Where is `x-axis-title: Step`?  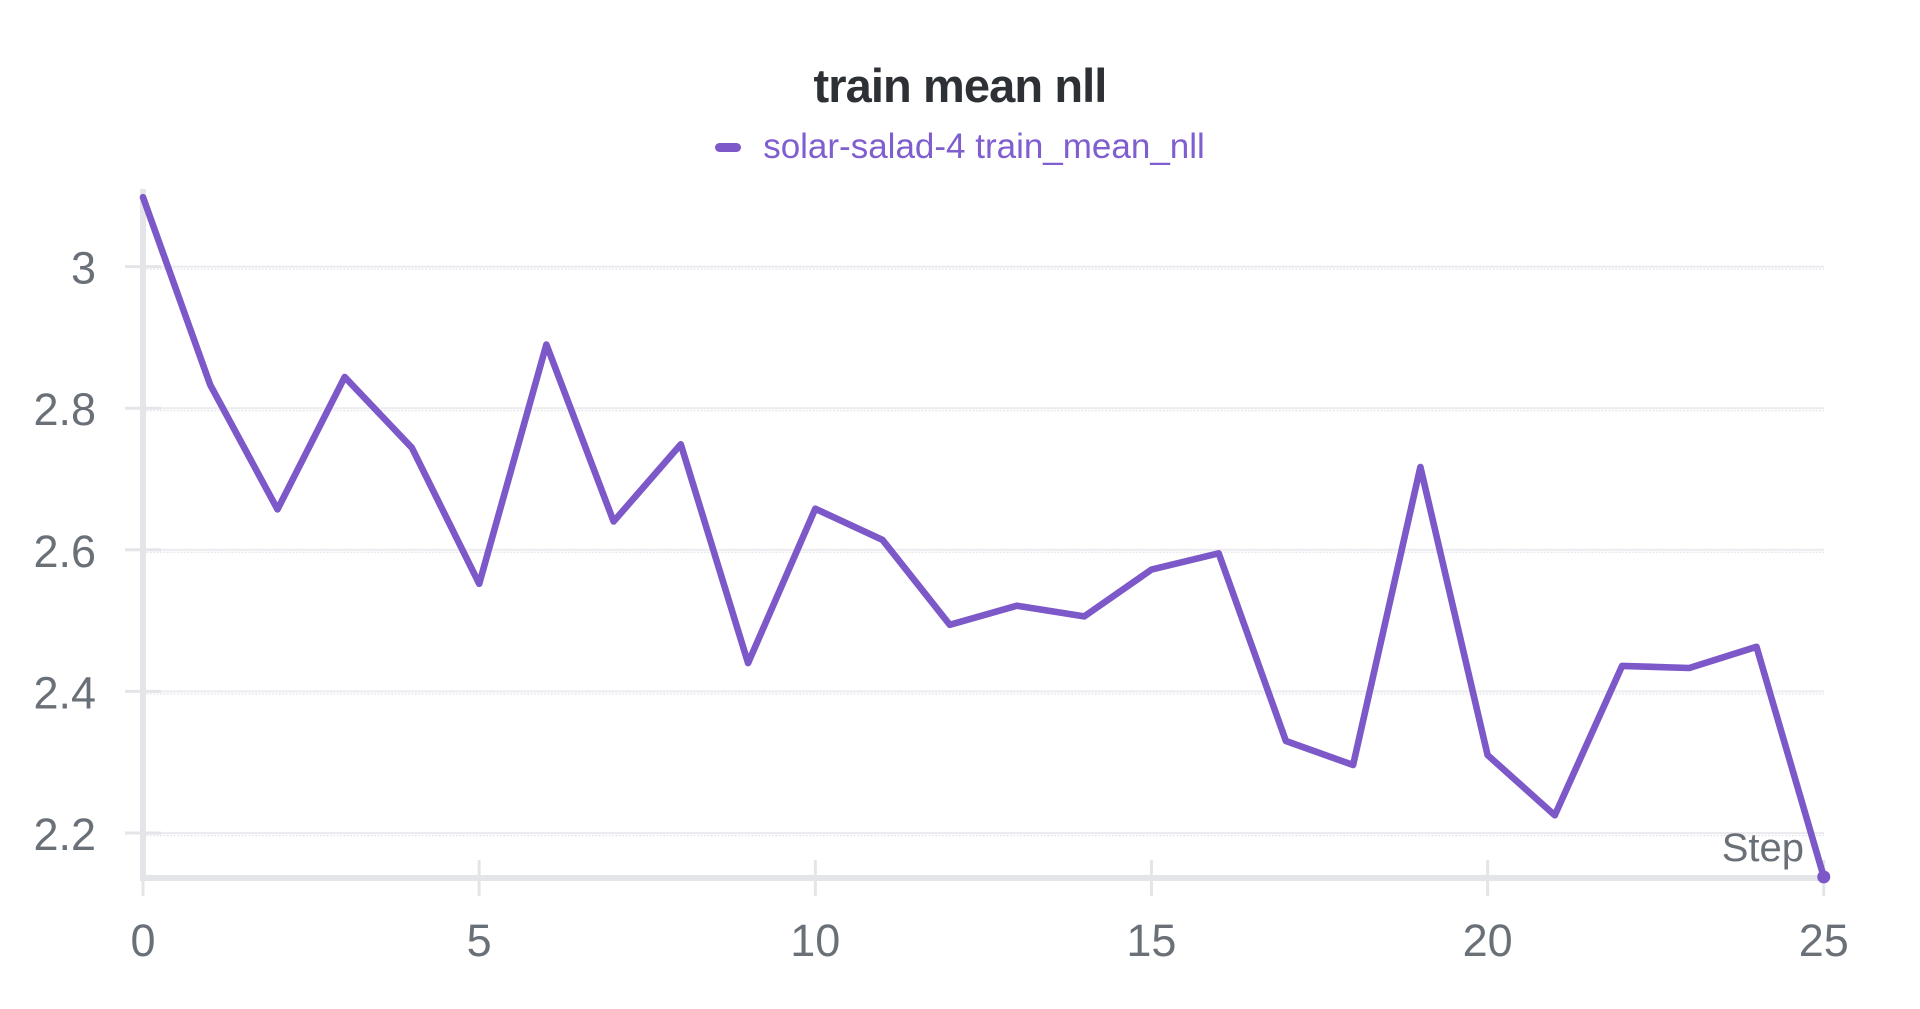 x-axis-title: Step is located at coordinates (1763, 848).